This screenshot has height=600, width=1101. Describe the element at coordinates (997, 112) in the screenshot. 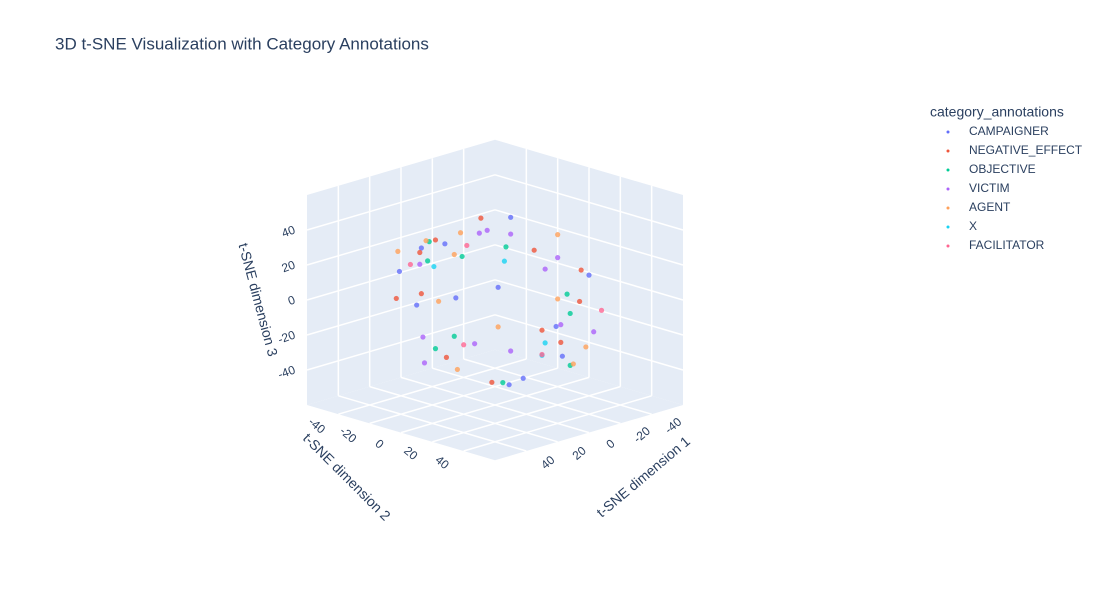

I see `legend-title: category_annotations` at that location.